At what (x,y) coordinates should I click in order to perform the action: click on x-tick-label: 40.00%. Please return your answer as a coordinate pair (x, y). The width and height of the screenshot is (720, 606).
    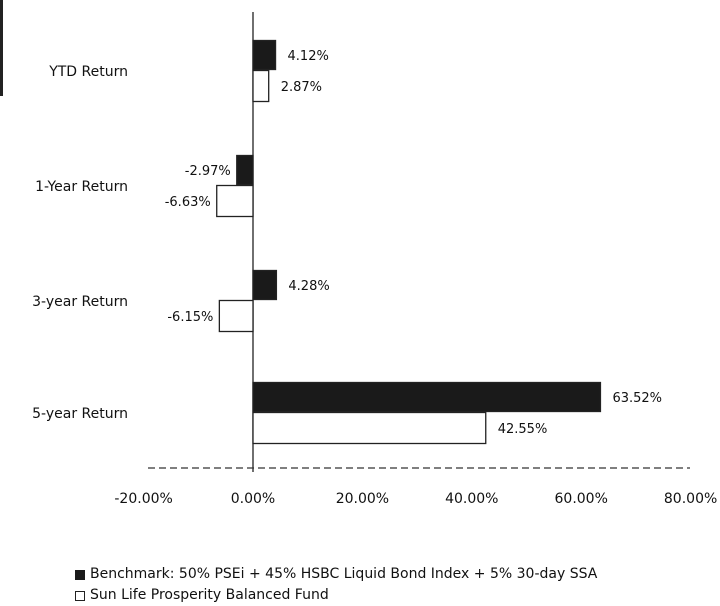
    Looking at the image, I should click on (471, 499).